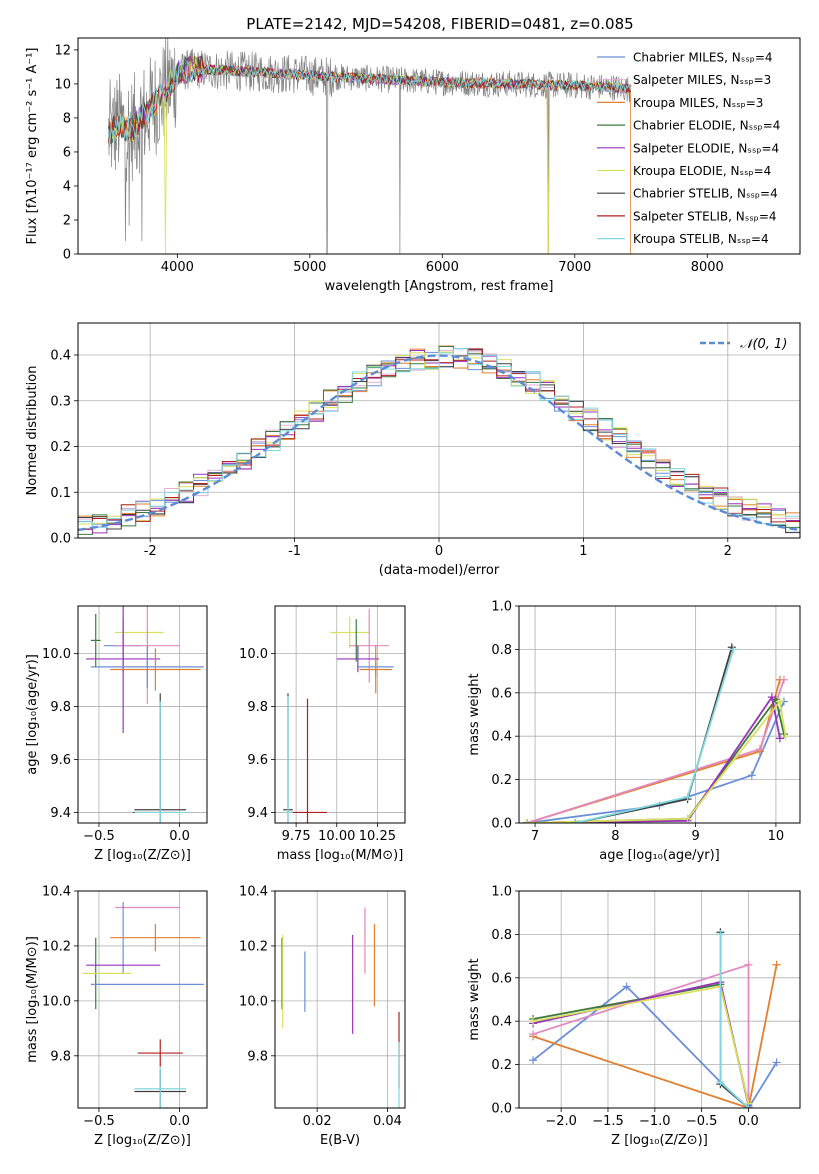 Image resolution: width=819 pixels, height=1174 pixels. Describe the element at coordinates (706, 148) in the screenshot. I see `legend-label: Salpeter ELODIE, Nₛₛₚ=4` at that location.